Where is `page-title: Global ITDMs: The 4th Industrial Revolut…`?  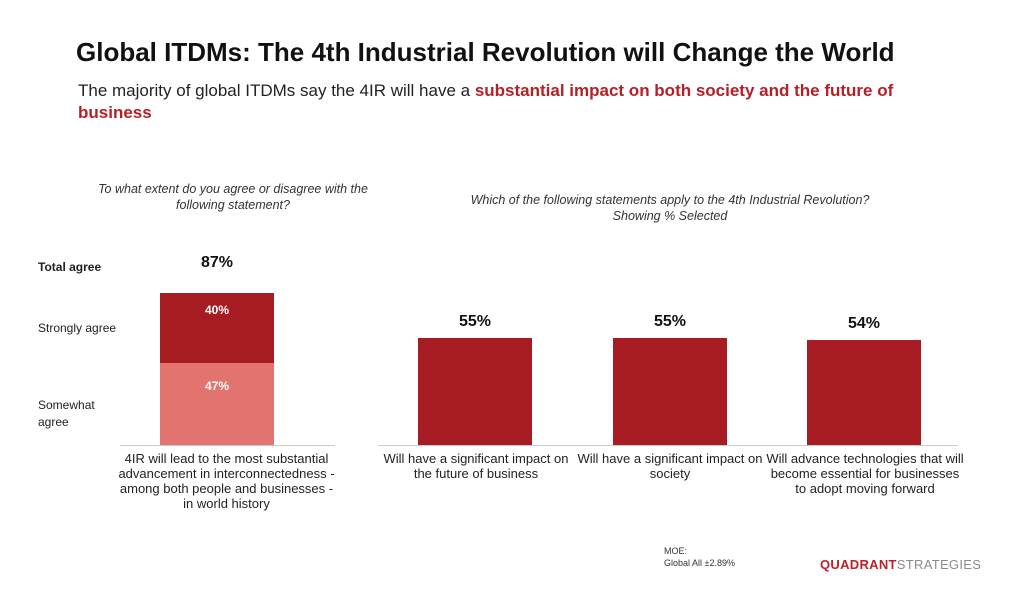
page-title: Global ITDMs: The 4th Industrial Revolut… is located at coordinates (485, 52).